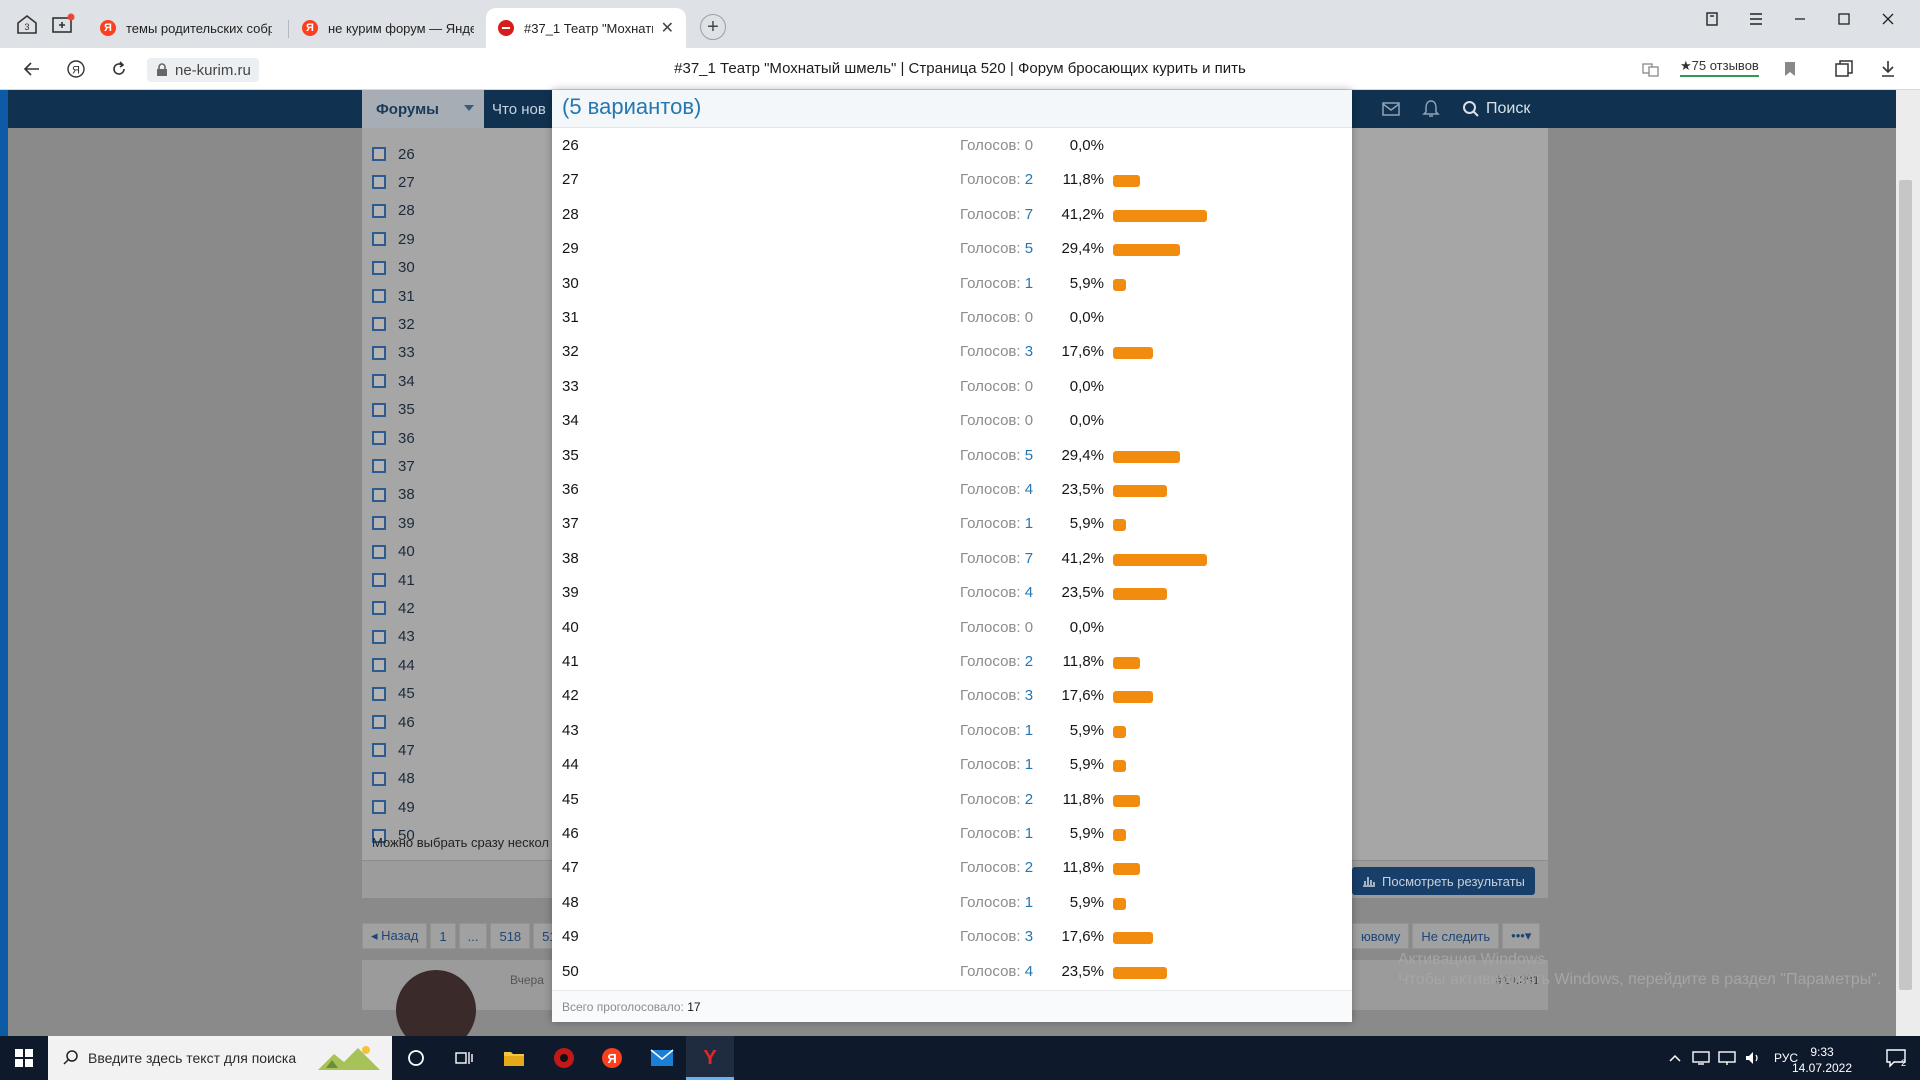 The height and width of the screenshot is (1080, 1920). Describe the element at coordinates (63, 24) in the screenshot. I see `new-tab-group-button` at that location.